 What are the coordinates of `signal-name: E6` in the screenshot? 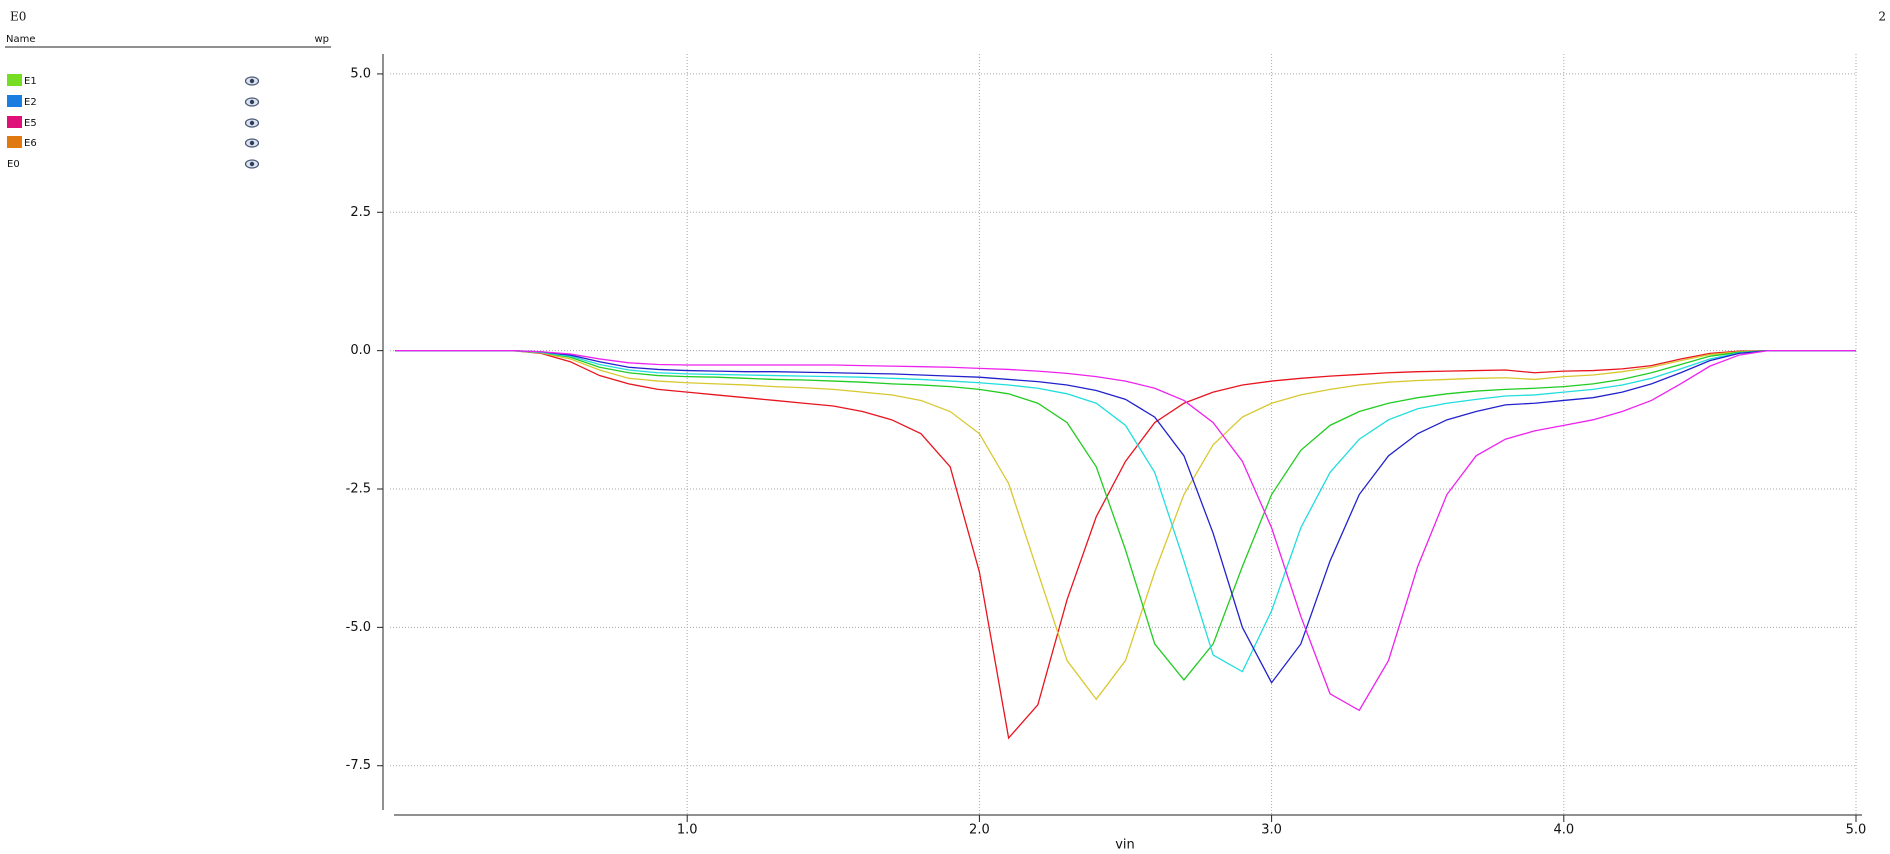 It's located at (30, 143).